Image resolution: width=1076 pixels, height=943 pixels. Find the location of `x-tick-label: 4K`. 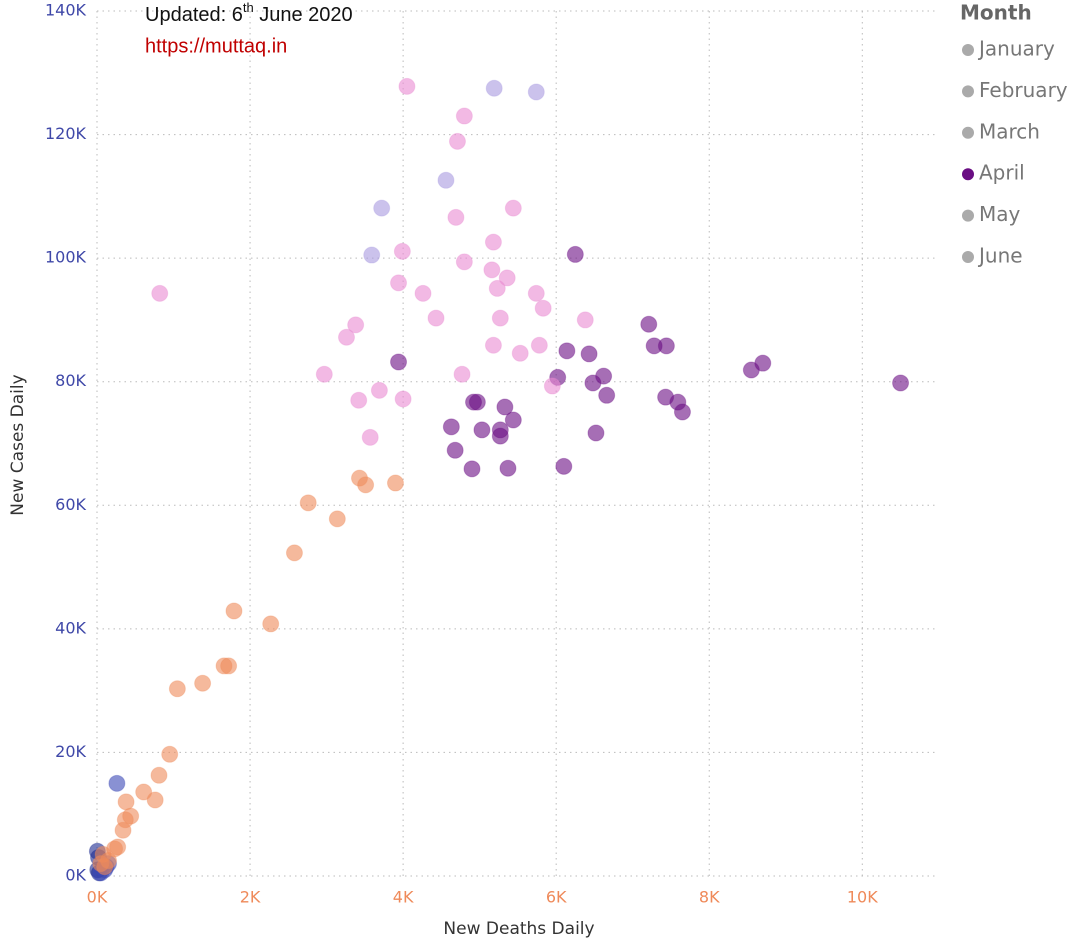

x-tick-label: 4K is located at coordinates (403, 897).